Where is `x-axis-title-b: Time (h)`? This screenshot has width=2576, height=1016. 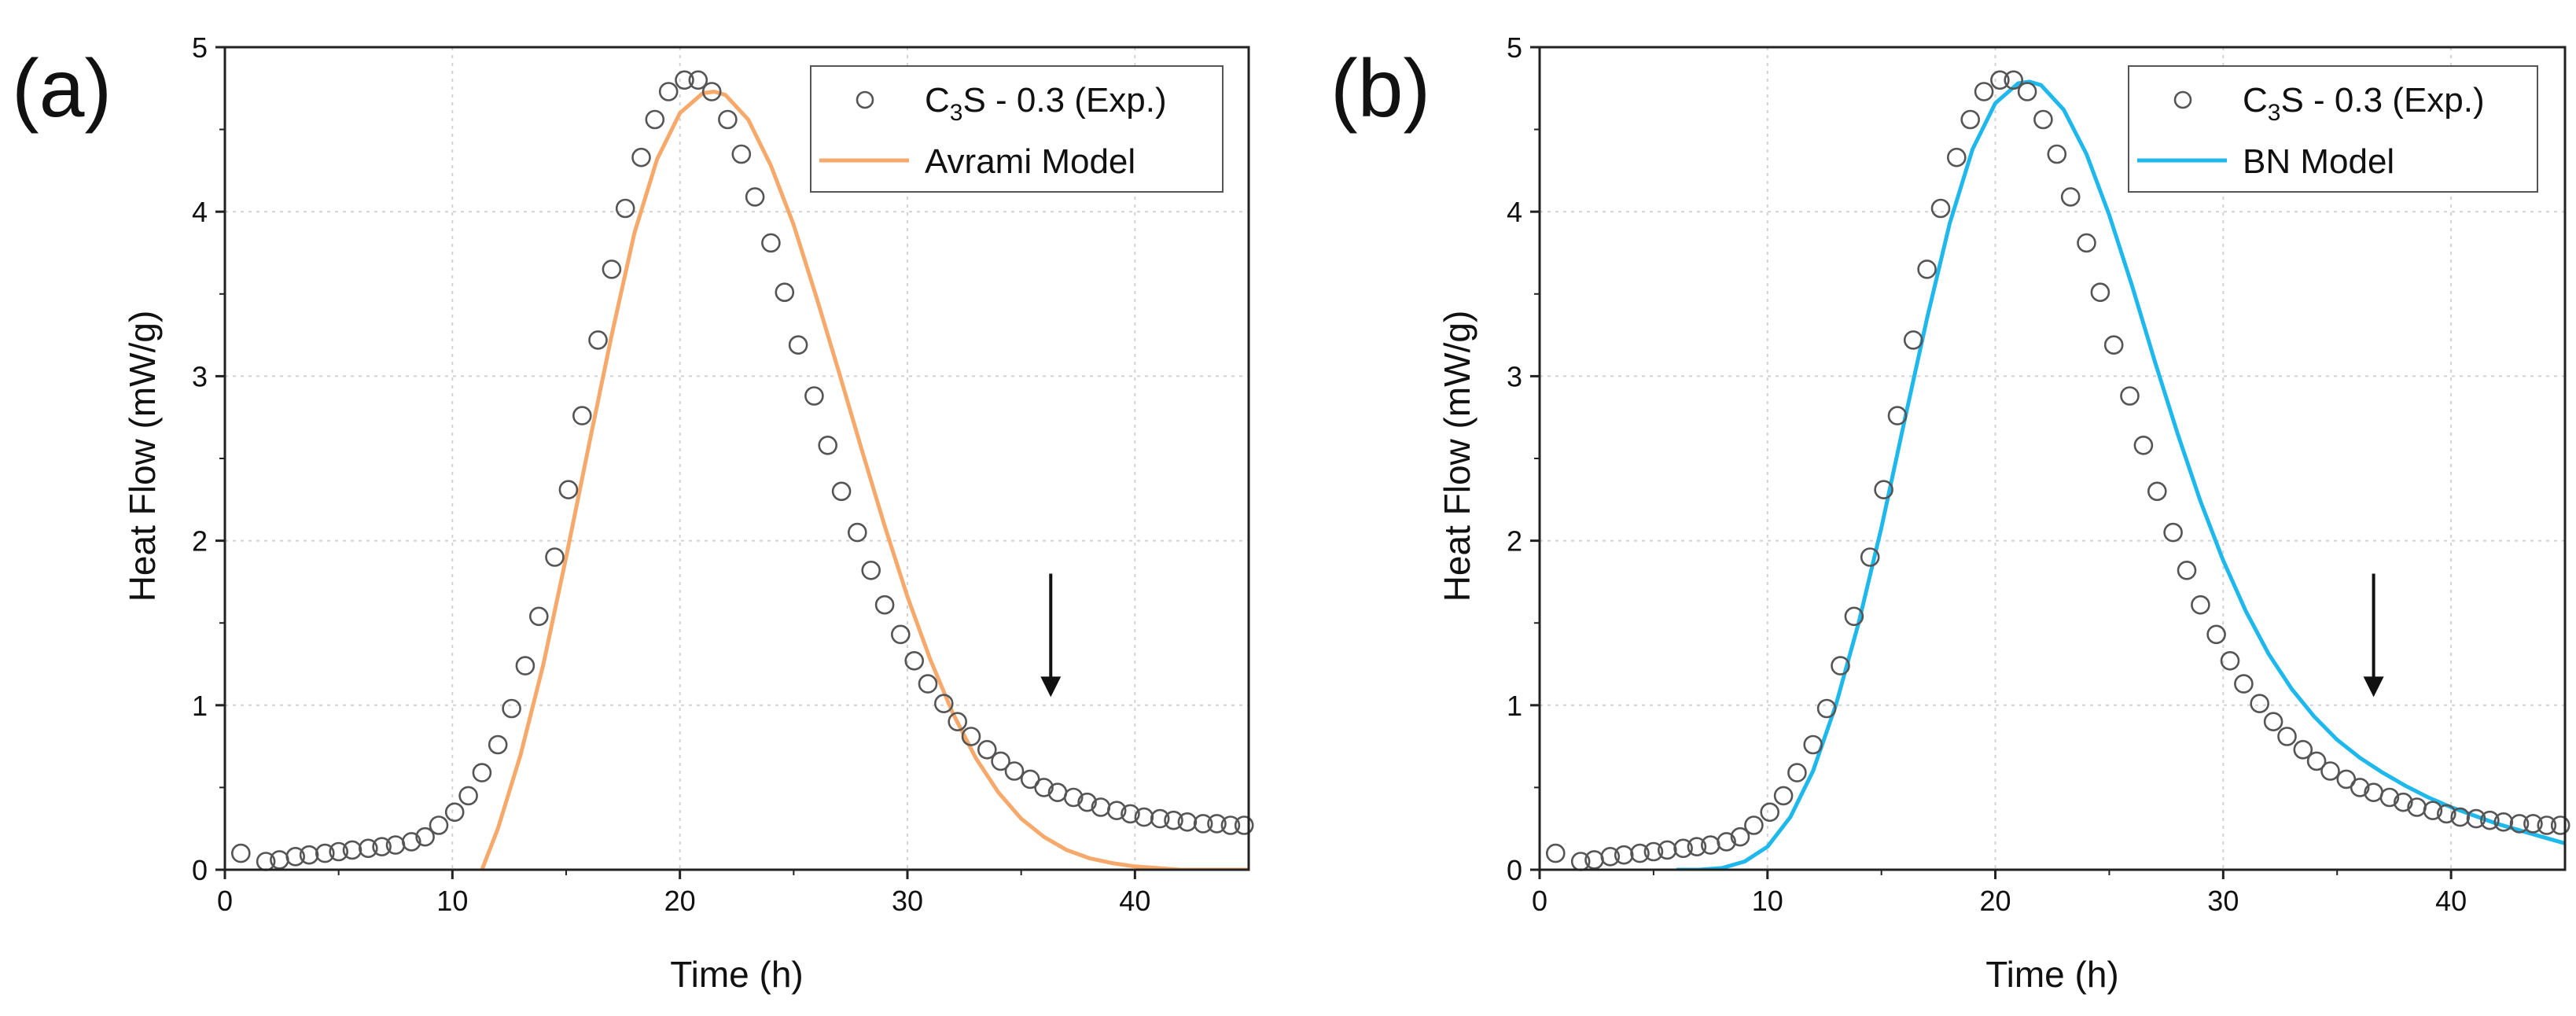
x-axis-title-b: Time (h) is located at coordinates (2052, 974).